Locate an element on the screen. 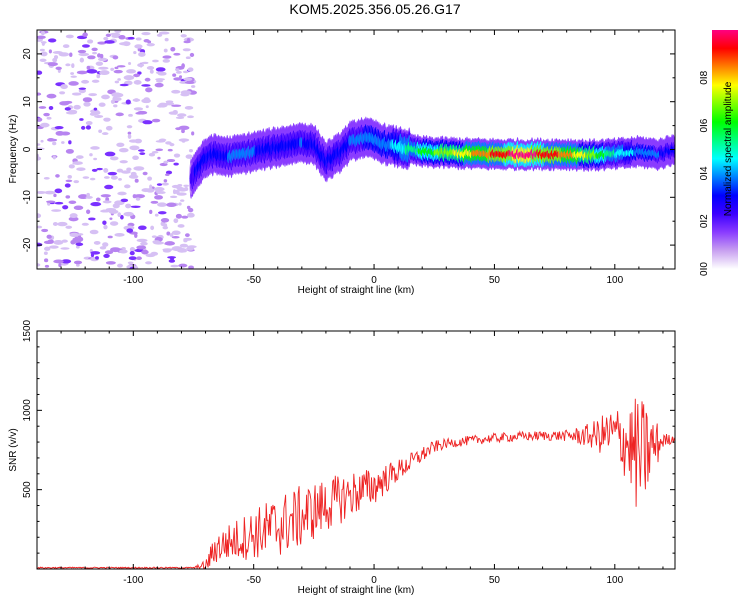  colorbar-label: Normalized spectral amplitude is located at coordinates (728, 148).